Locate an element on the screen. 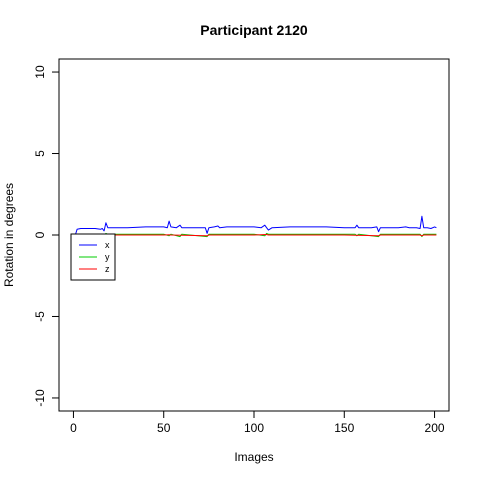 Image resolution: width=480 pixels, height=480 pixels. x-tick-label: 150 is located at coordinates (344, 428).